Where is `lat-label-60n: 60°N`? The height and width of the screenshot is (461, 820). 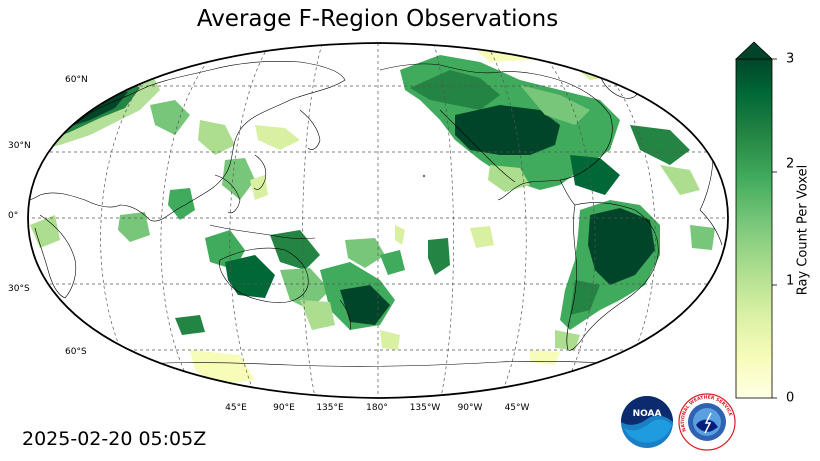 lat-label-60n: 60°N is located at coordinates (76, 80).